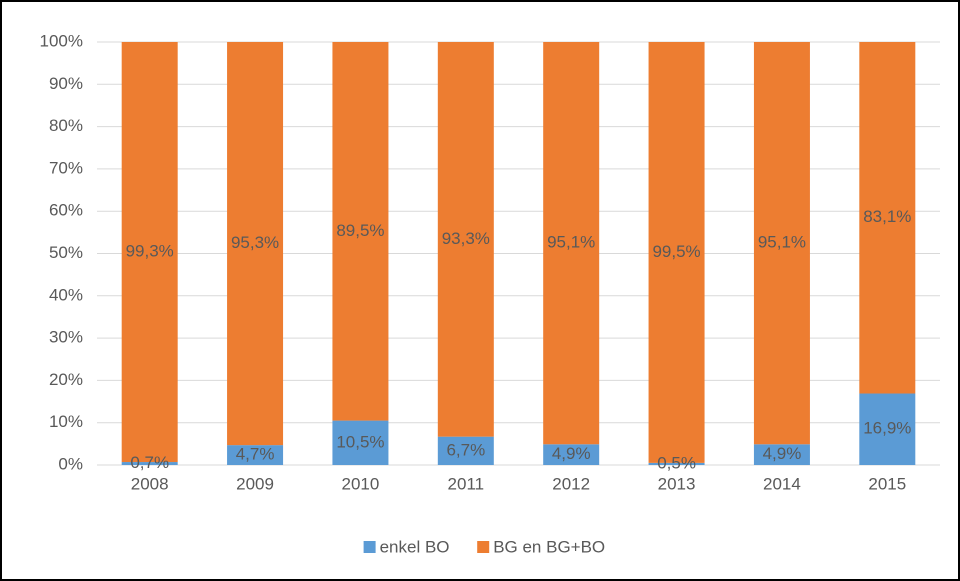 The width and height of the screenshot is (960, 581). I want to click on legend-label: enkel BO, so click(415, 546).